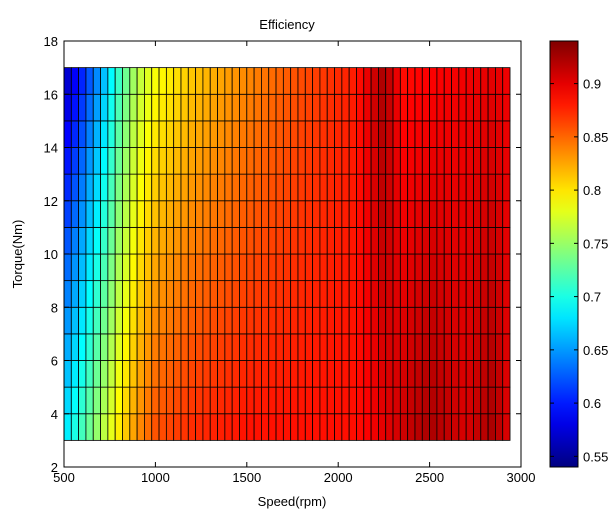 This screenshot has height=515, width=615. What do you see at coordinates (17, 254) in the screenshot?
I see `y-axis-label: Torque(Nm)` at bounding box center [17, 254].